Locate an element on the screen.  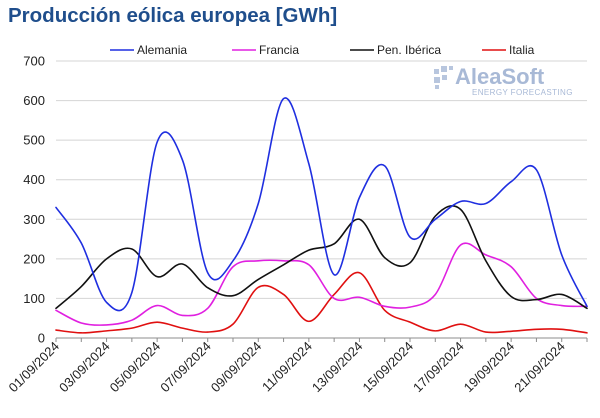
watermark-brand: AleaSoft is located at coordinates (500, 76).